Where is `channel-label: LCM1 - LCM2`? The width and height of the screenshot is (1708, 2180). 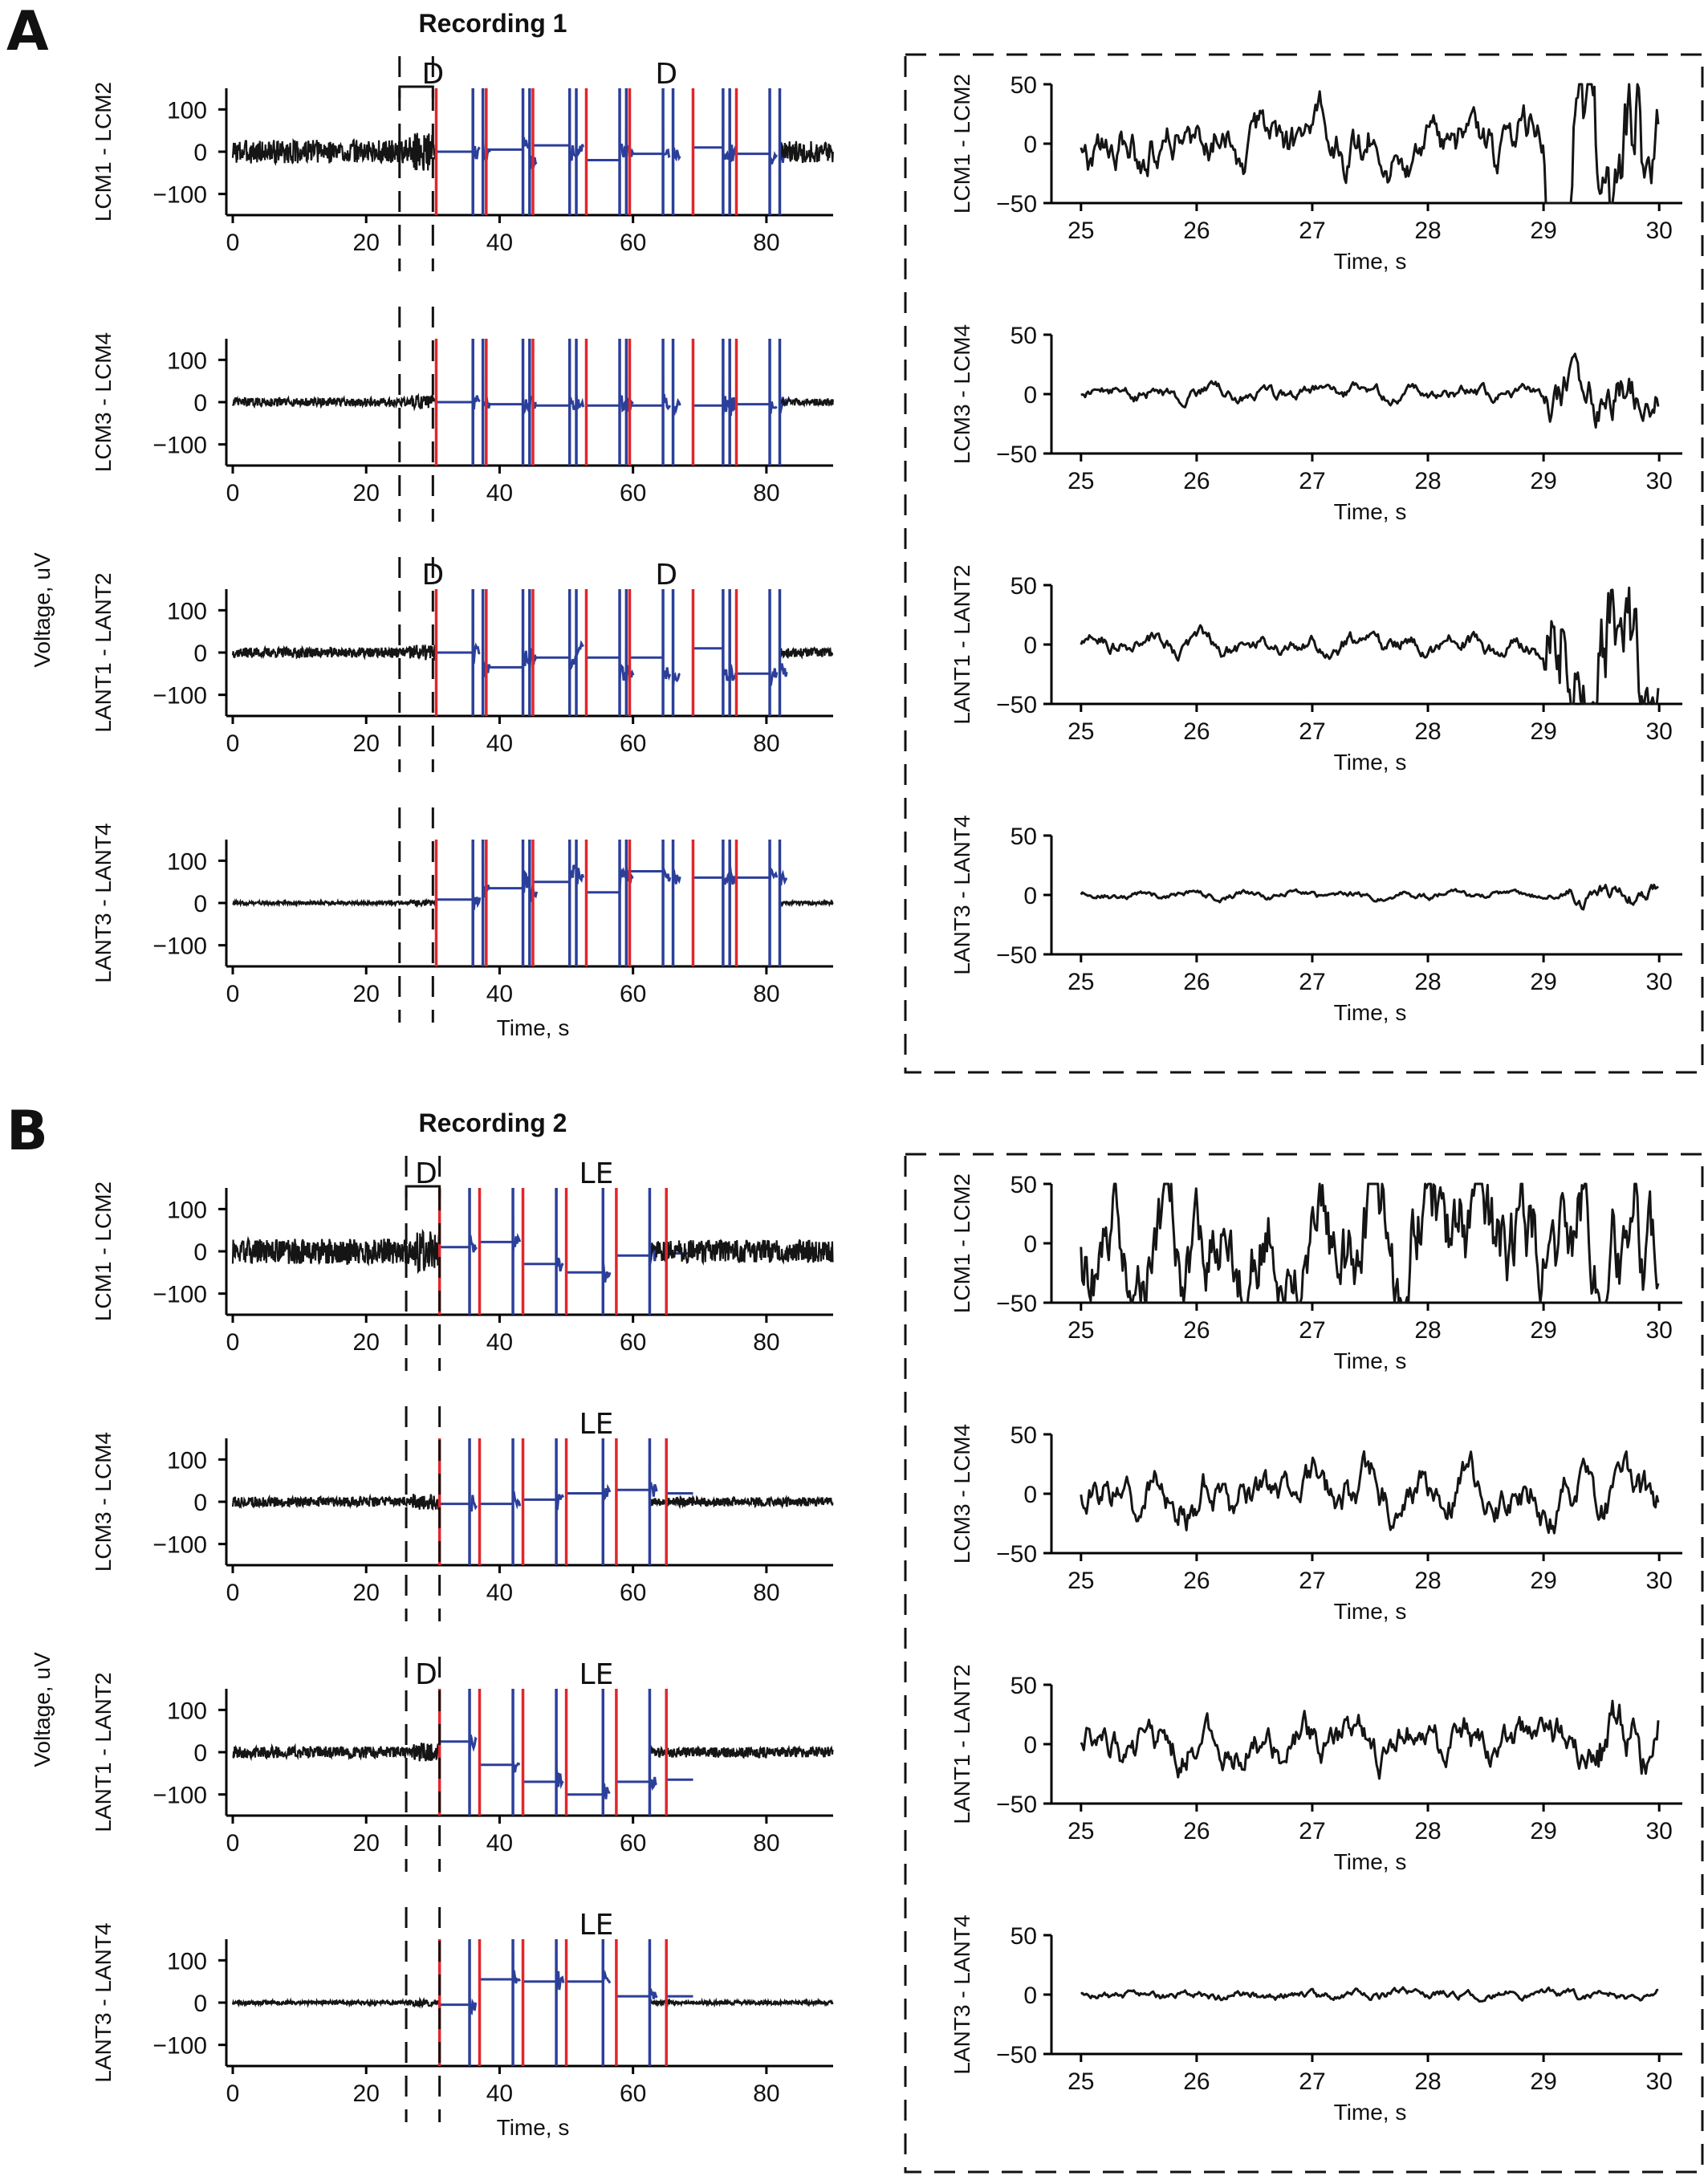 channel-label: LCM1 - LCM2 is located at coordinates (104, 152).